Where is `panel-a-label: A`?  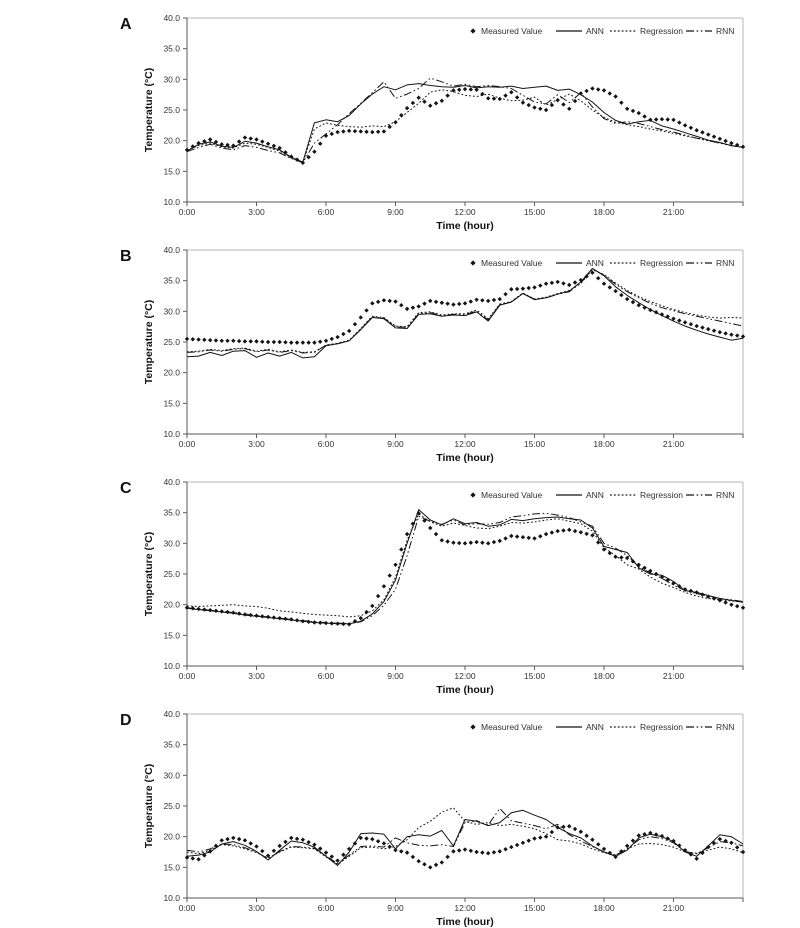 panel-a-label: A is located at coordinates (126, 24).